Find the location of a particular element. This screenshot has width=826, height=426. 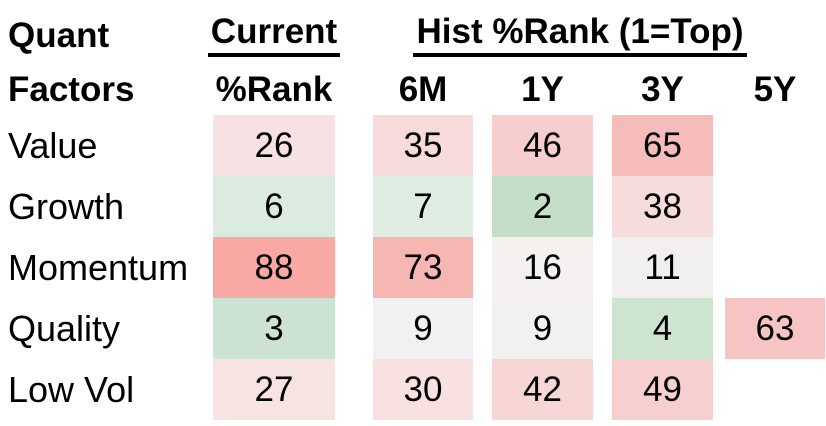

heatmap-cell: 42 is located at coordinates (542, 389).